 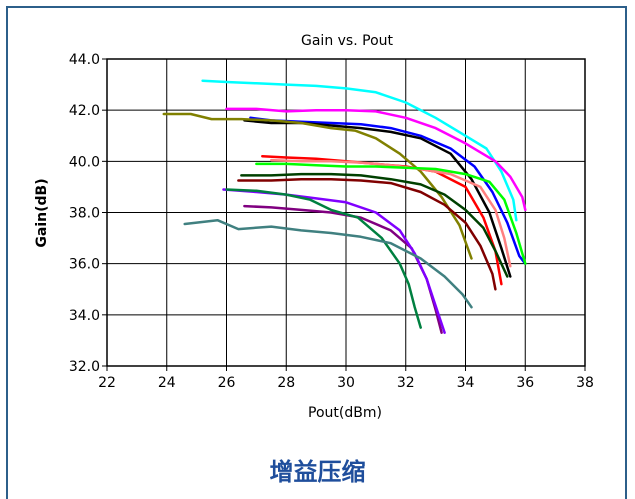 What do you see at coordinates (84, 367) in the screenshot?
I see `y-tick-label: 32.0` at bounding box center [84, 367].